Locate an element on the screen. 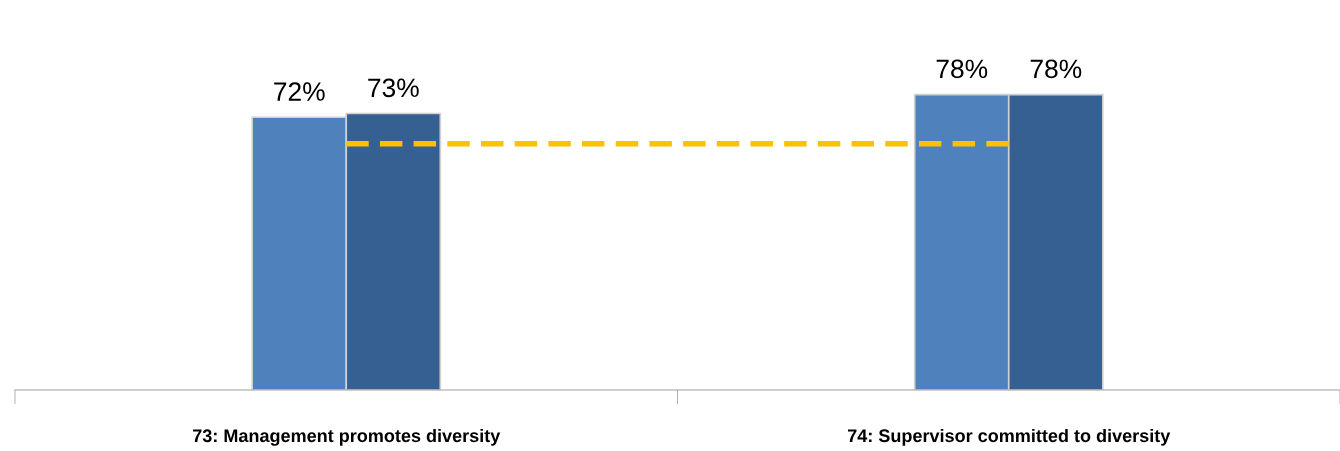  x-tick-label: 73: Management promotes diversity is located at coordinates (347, 437).